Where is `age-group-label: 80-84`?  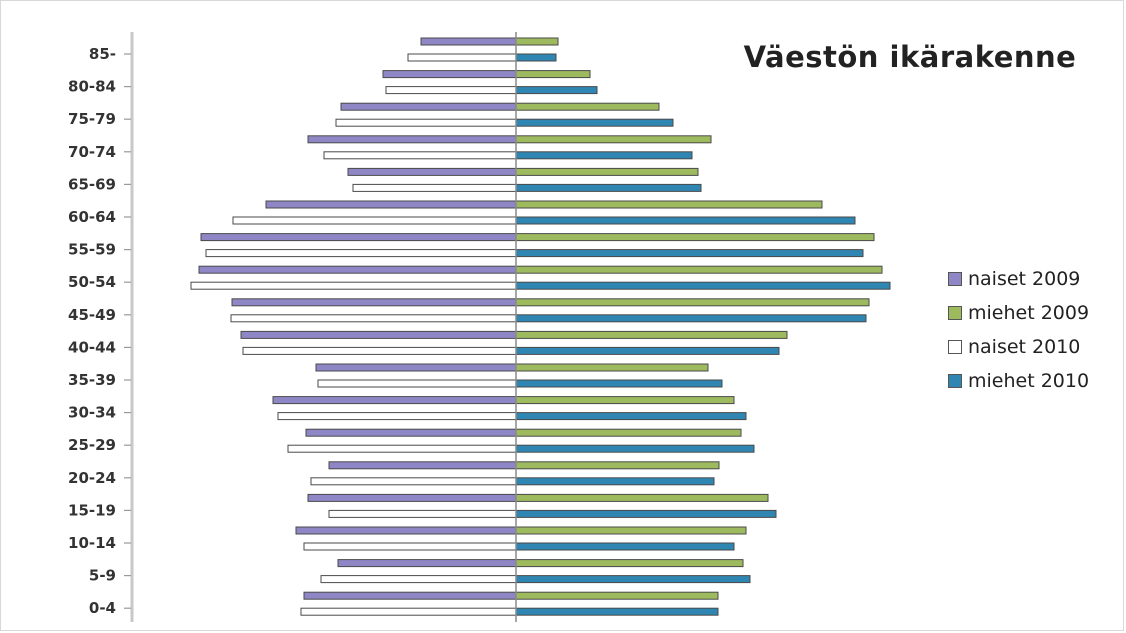
age-group-label: 80-84 is located at coordinates (92, 87).